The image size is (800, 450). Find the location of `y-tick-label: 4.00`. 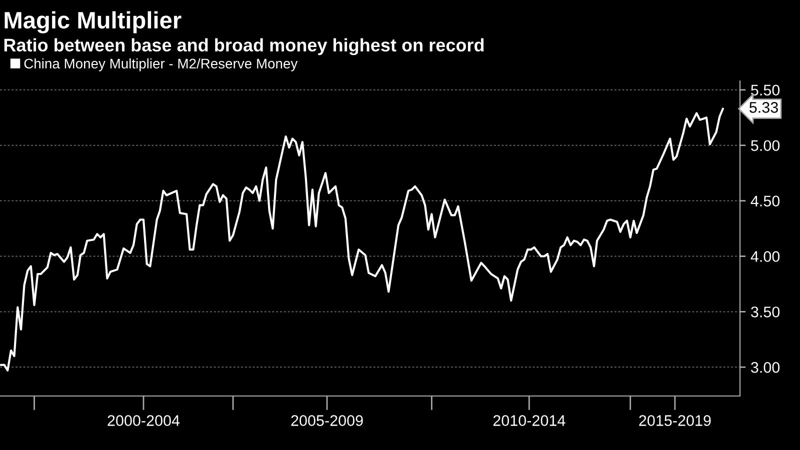

y-tick-label: 4.00 is located at coordinates (765, 256).